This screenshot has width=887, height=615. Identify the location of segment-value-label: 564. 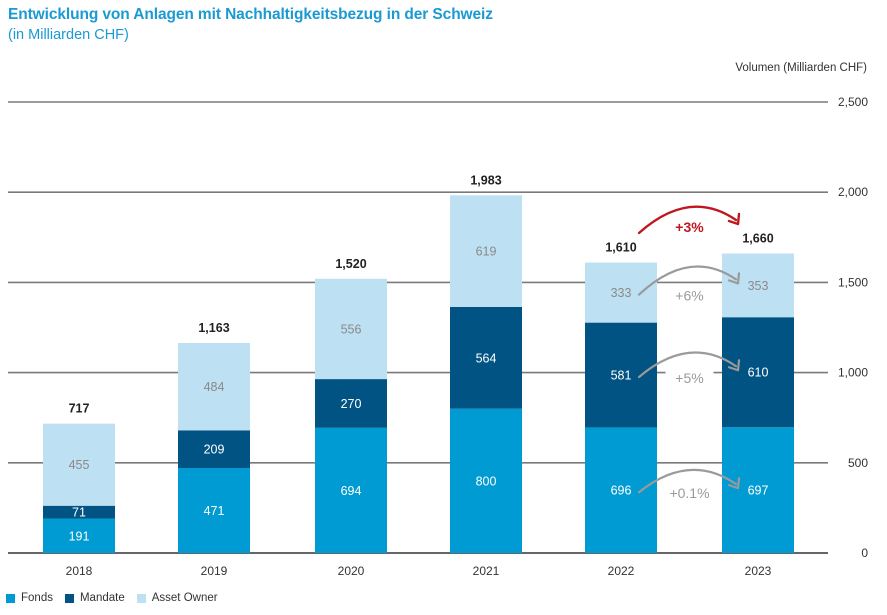
(486, 358).